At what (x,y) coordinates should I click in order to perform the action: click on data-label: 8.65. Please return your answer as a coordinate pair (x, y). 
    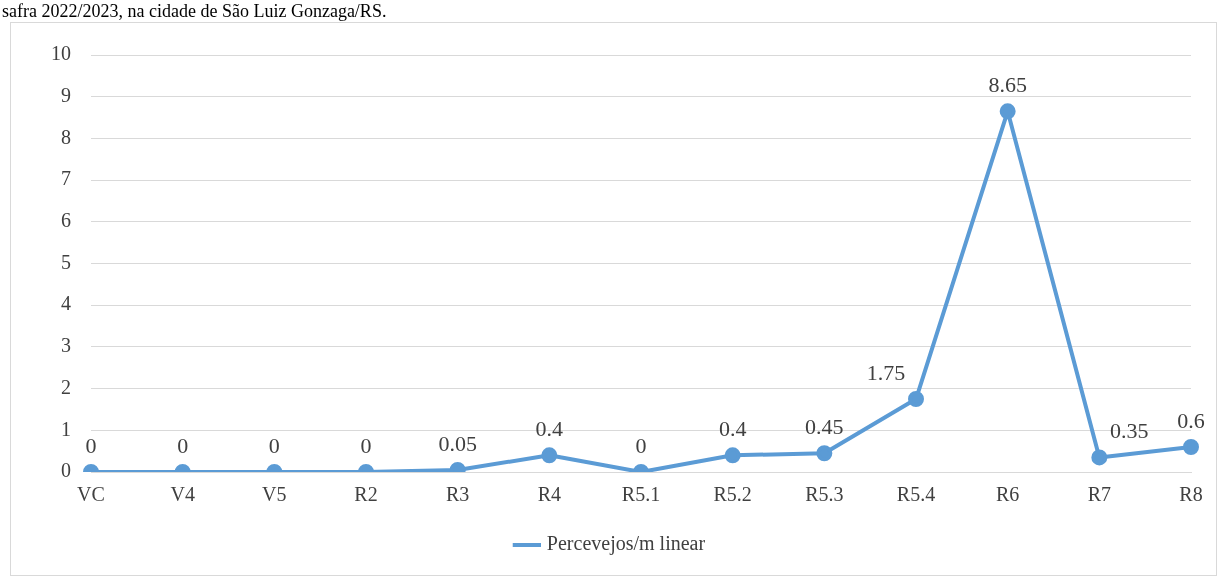
    Looking at the image, I should click on (1007, 85).